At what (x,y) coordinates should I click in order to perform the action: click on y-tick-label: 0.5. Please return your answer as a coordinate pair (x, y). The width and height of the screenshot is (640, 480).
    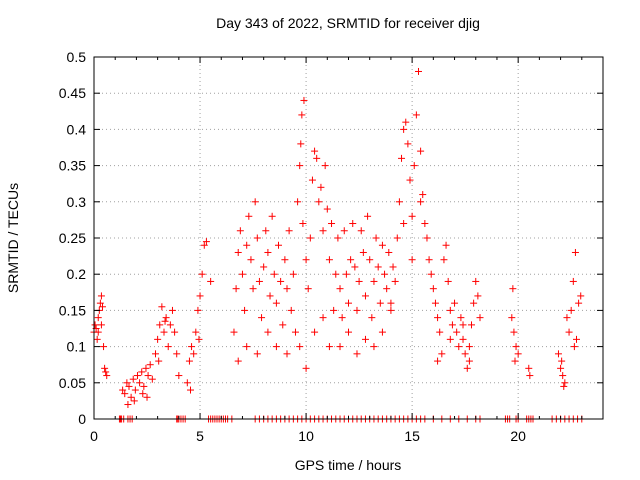
    Looking at the image, I should click on (77, 57).